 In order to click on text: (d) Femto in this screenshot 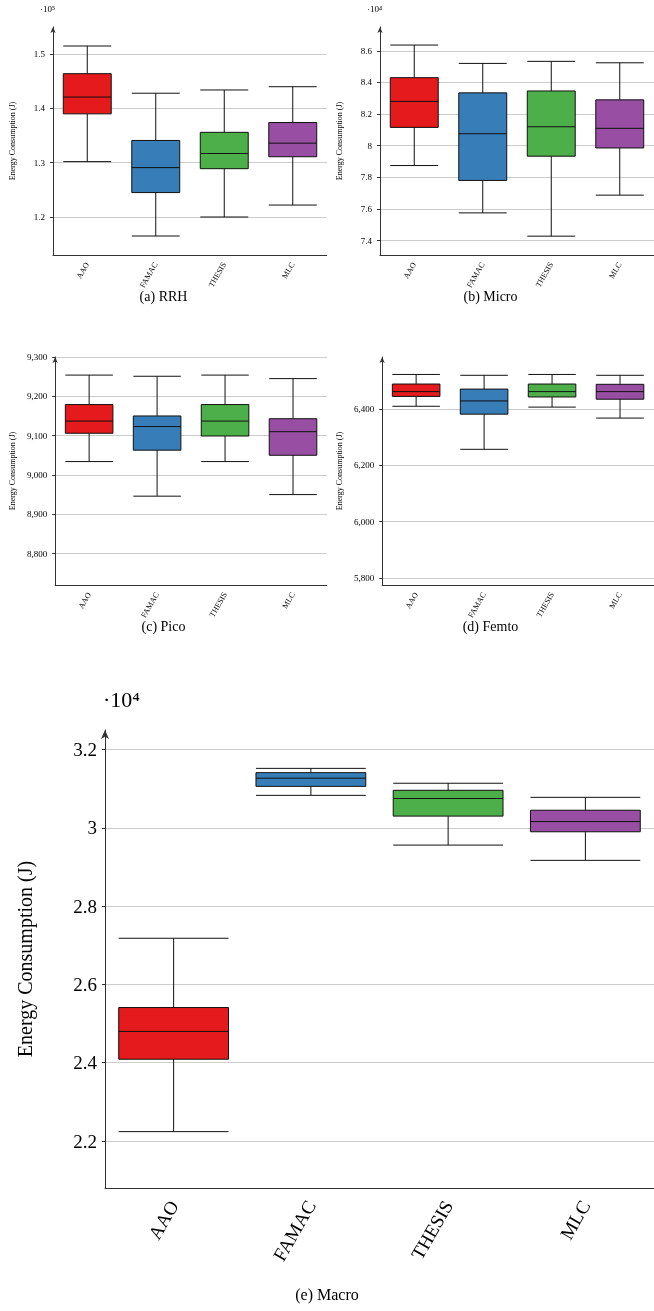, I will do `click(490, 626)`.